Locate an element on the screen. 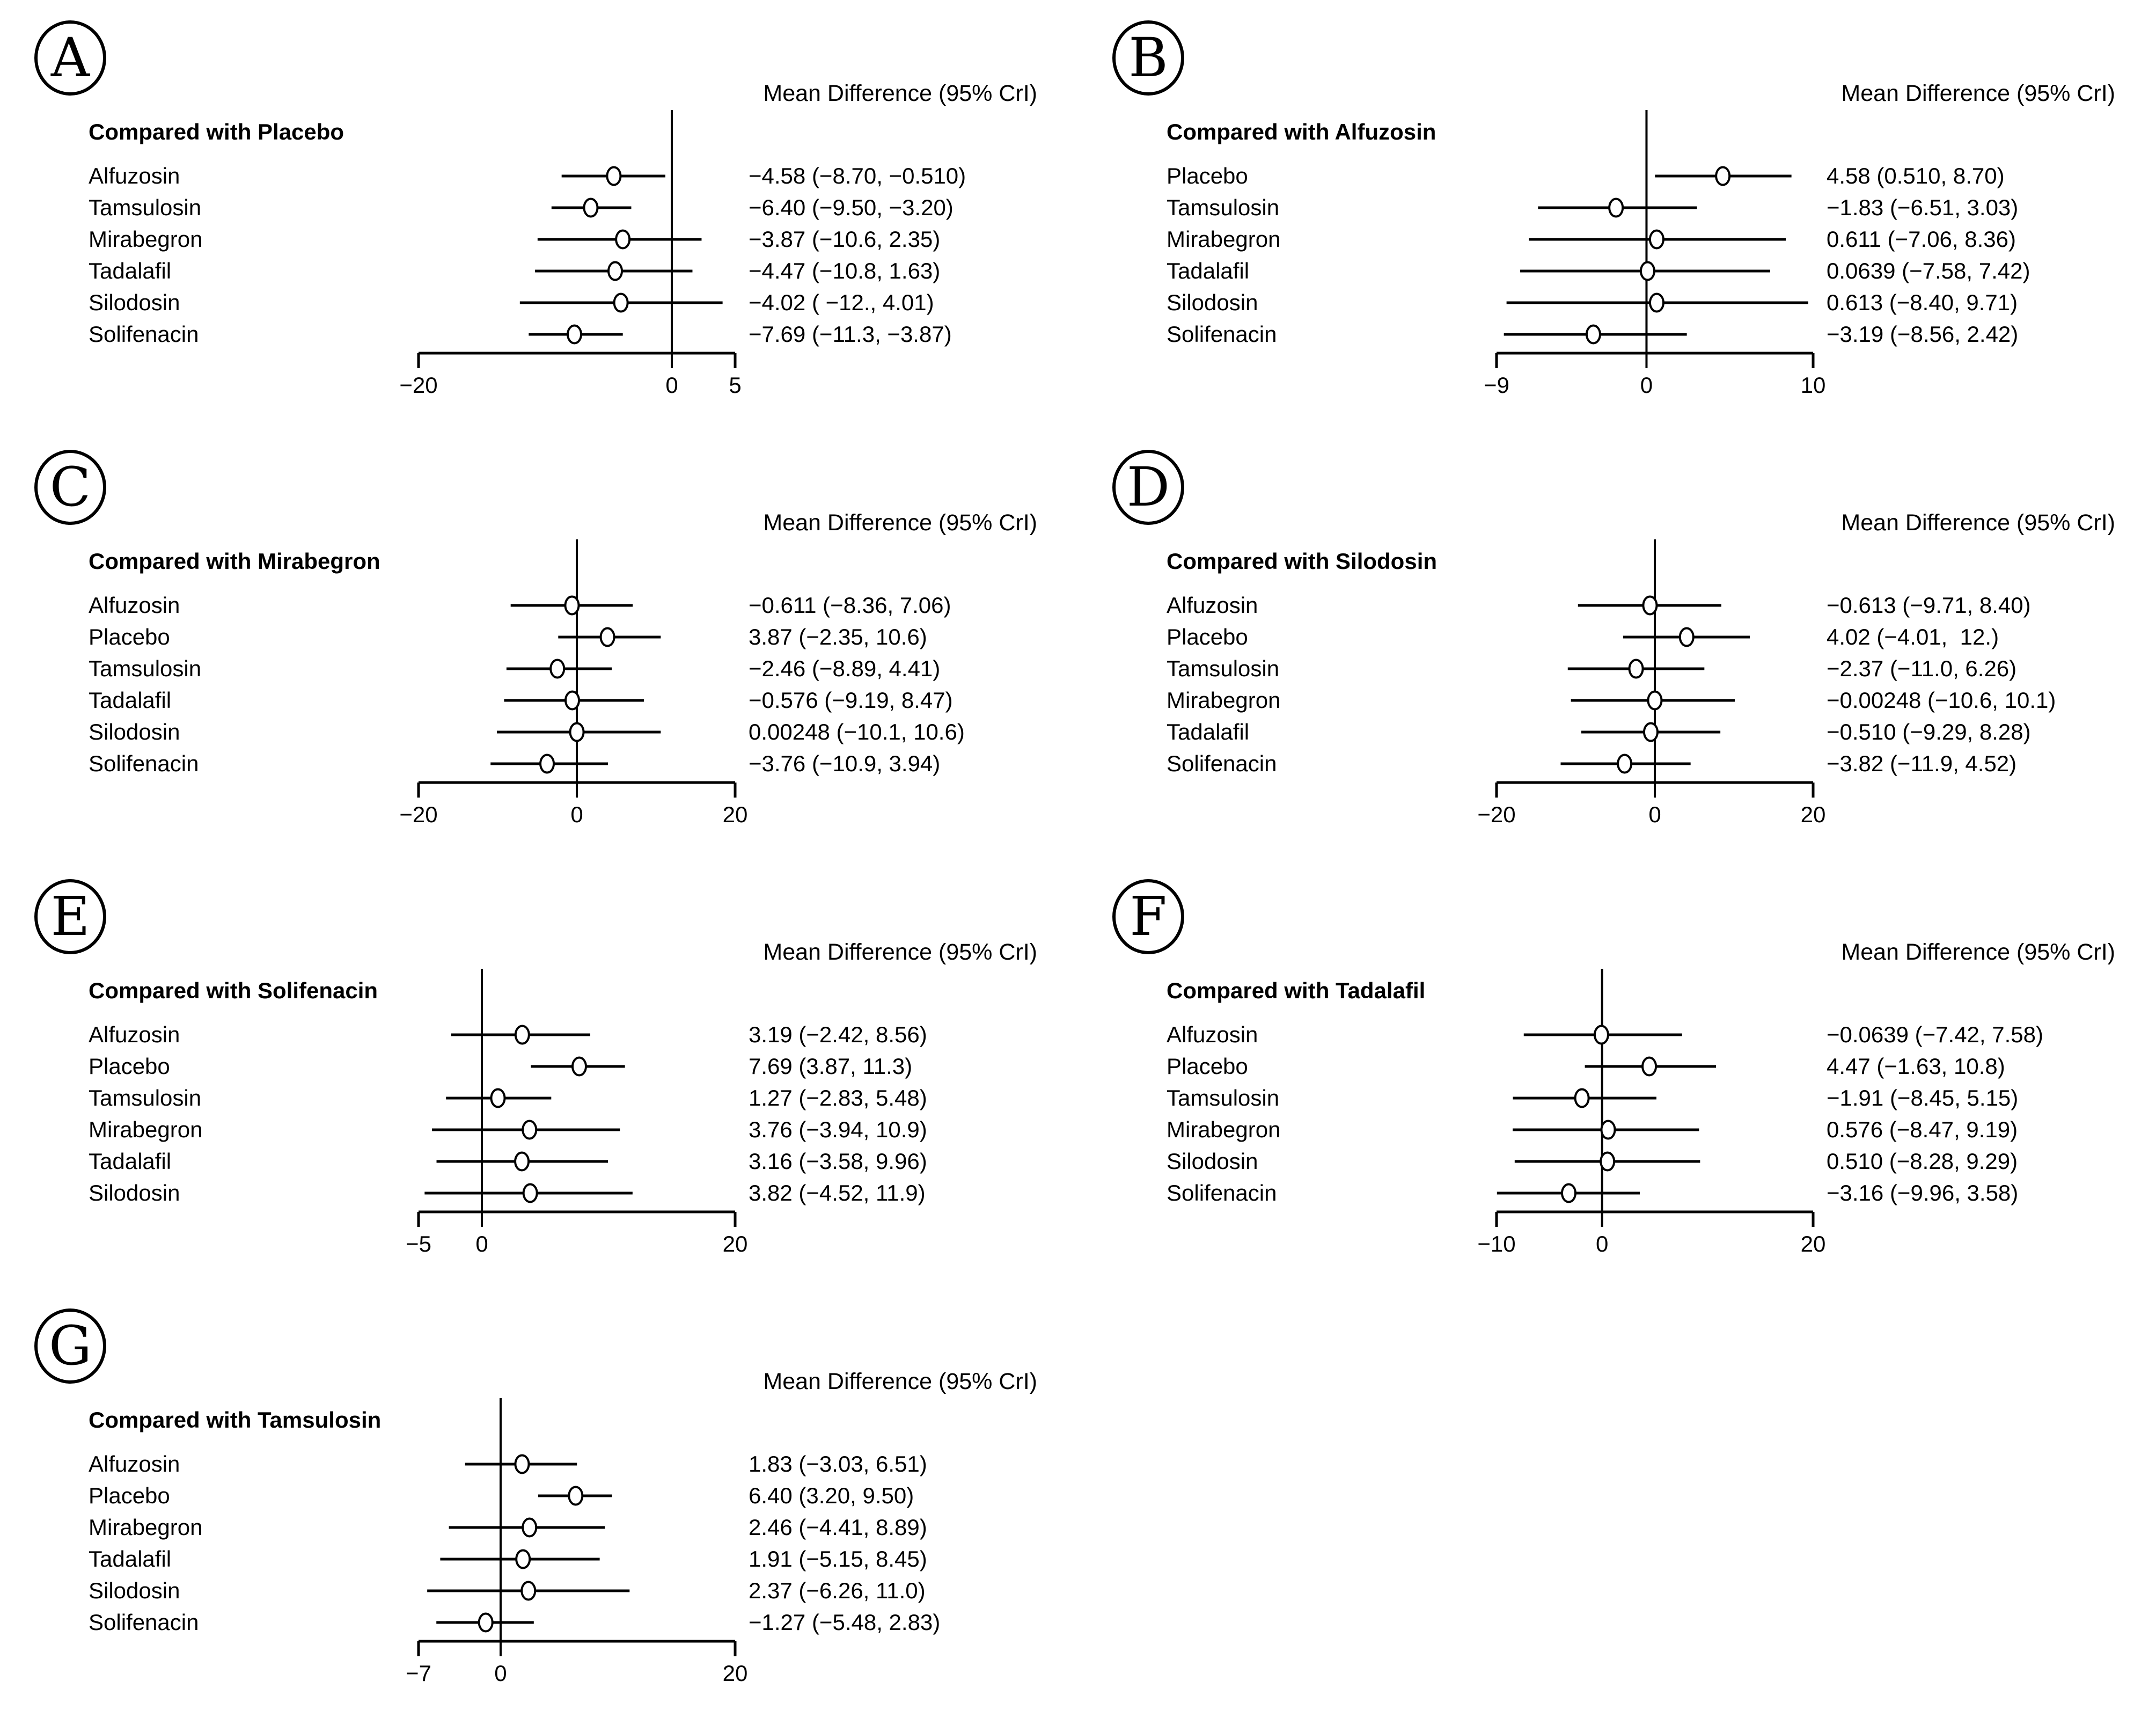 The image size is (2156, 1718). panel-title: Compared with Tamsulosin is located at coordinates (235, 1419).